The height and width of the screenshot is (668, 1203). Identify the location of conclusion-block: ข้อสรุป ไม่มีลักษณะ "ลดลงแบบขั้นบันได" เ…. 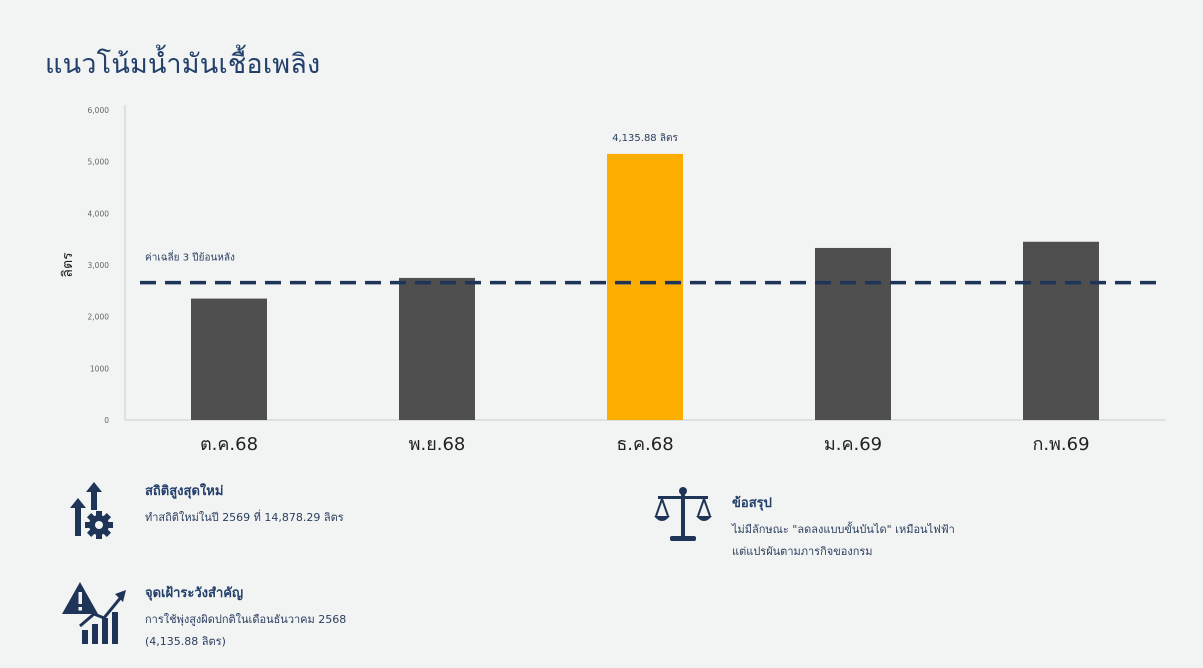
(843, 527).